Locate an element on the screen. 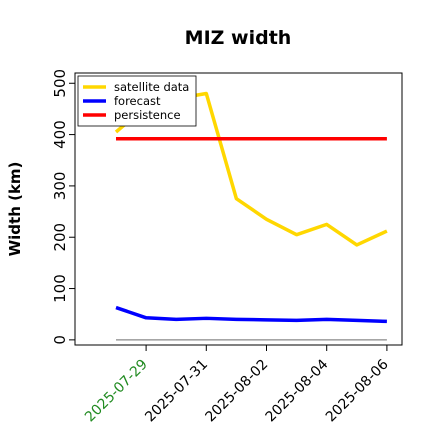 Image resolution: width=440 pixels, height=440 pixels. y-tick-label: 100 is located at coordinates (60, 288).